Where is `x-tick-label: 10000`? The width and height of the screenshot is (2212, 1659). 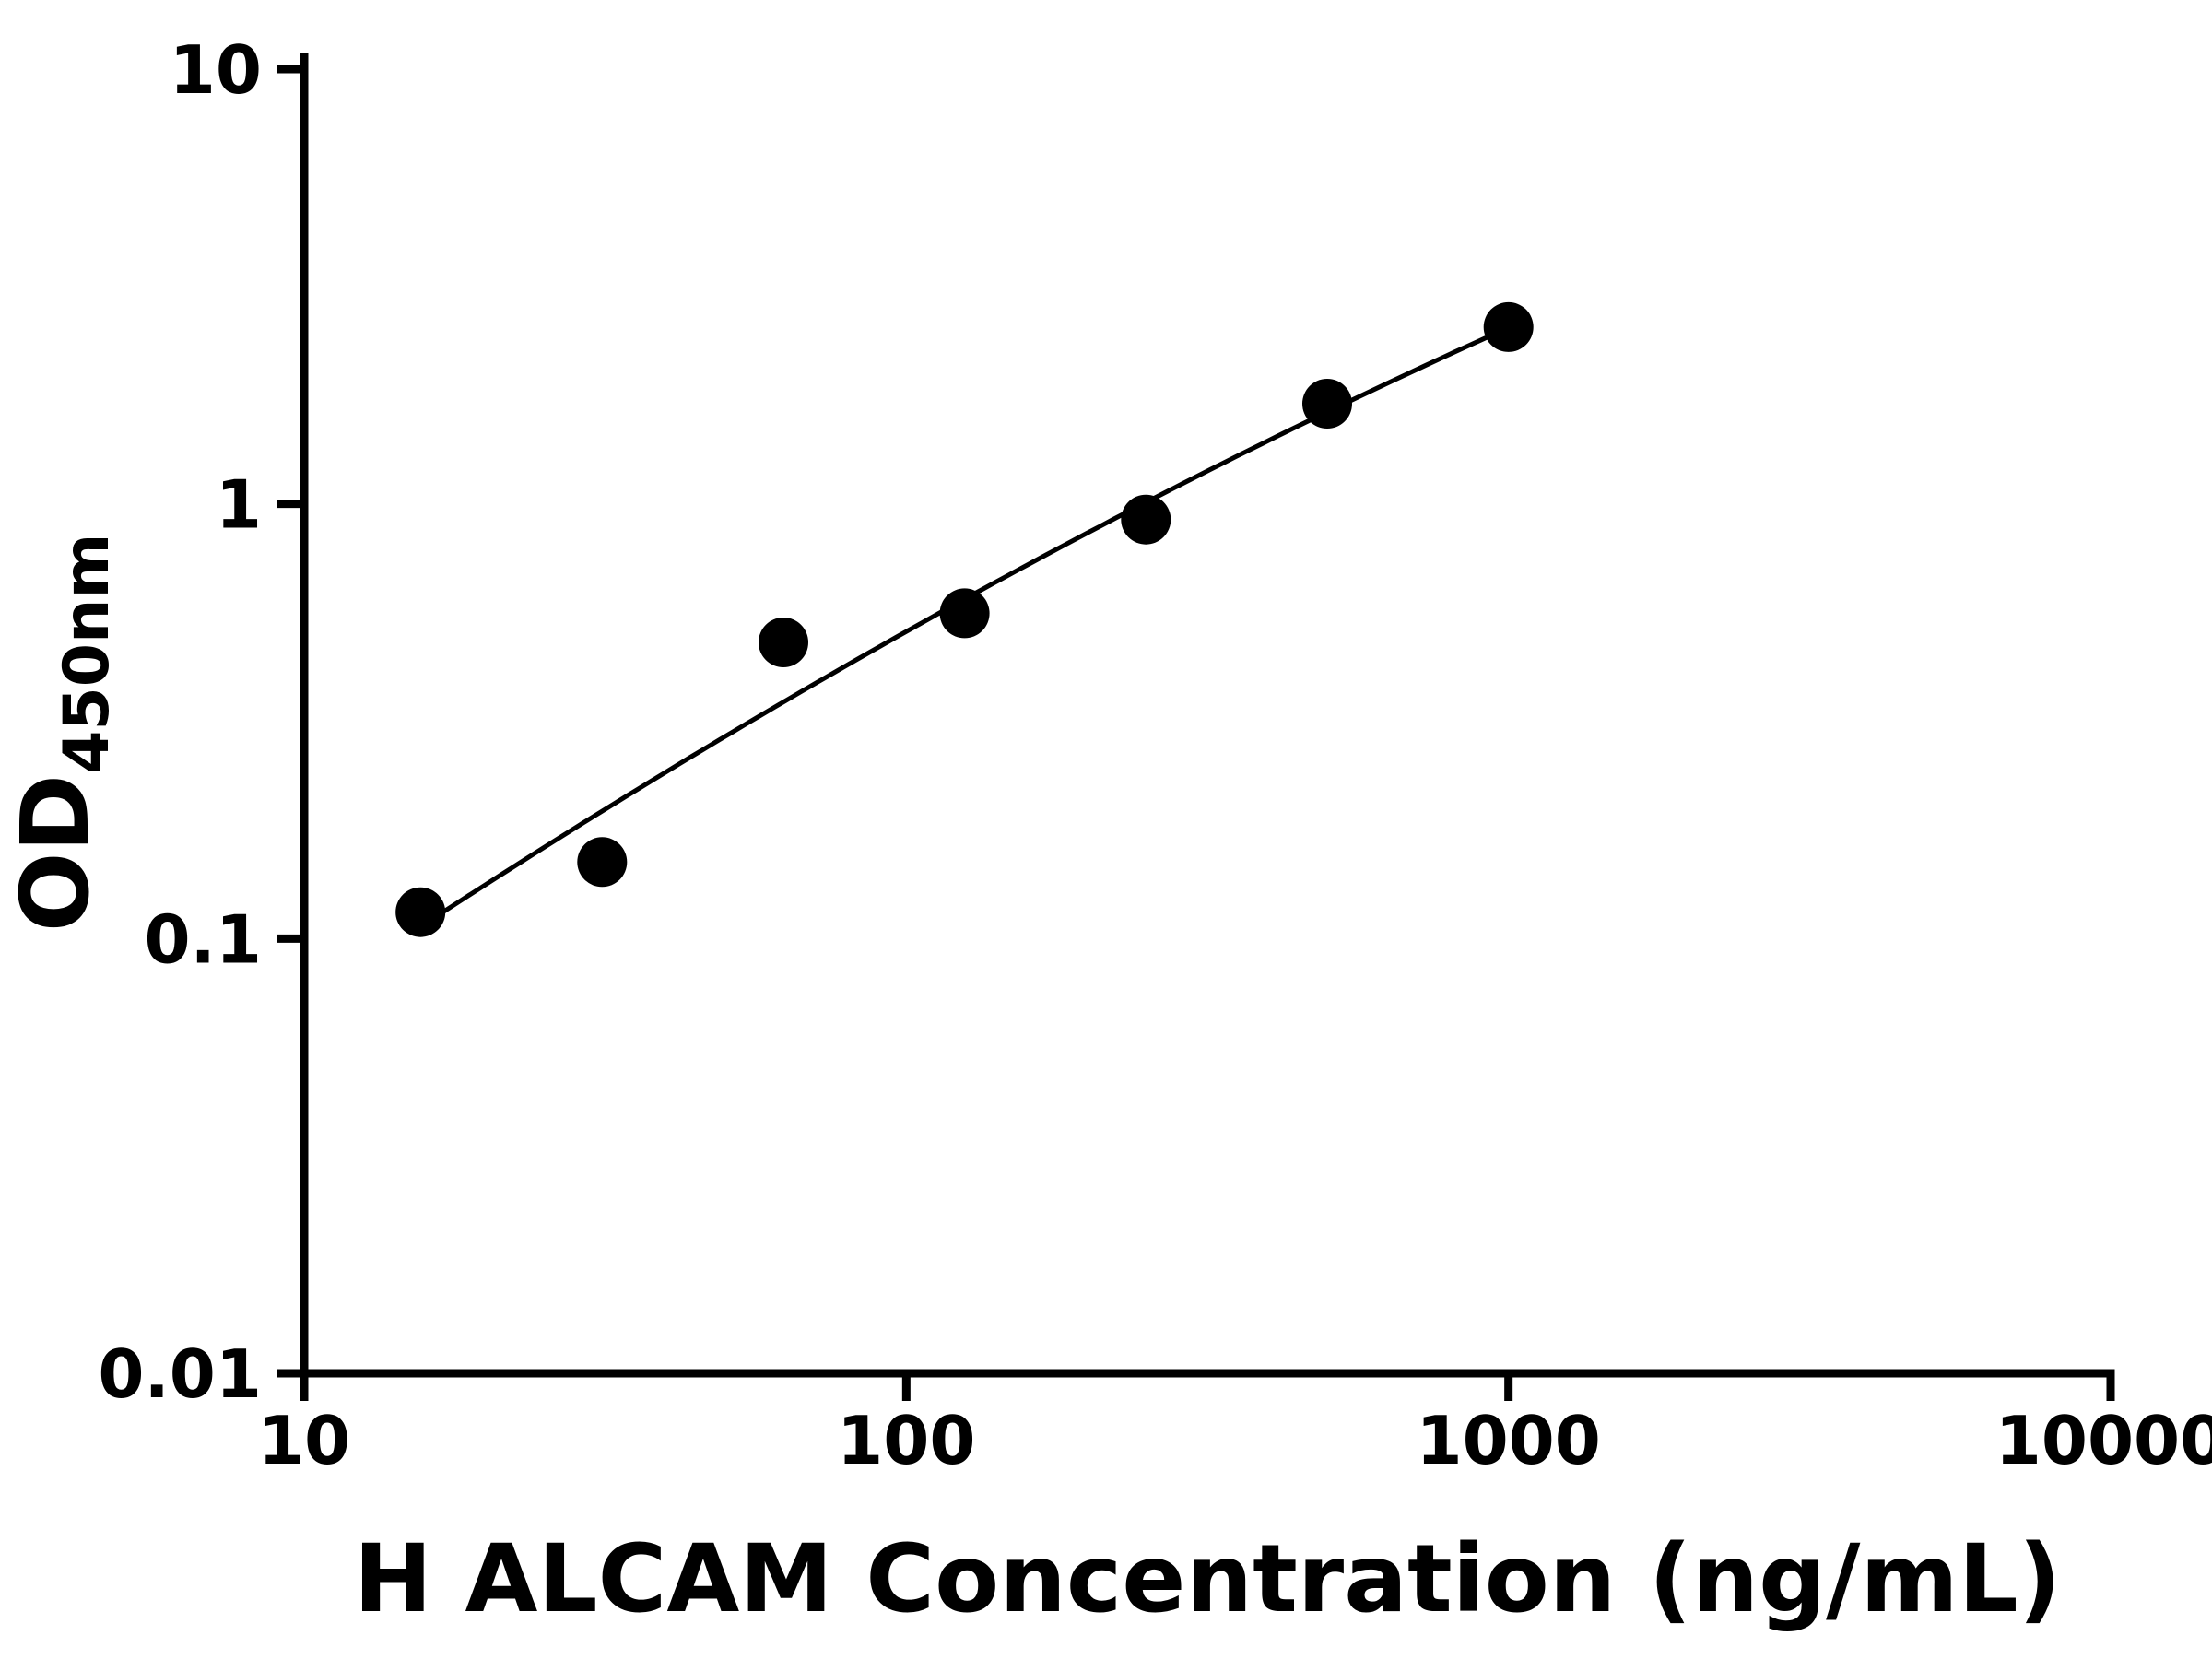 x-tick-label: 10000 is located at coordinates (2103, 1440).